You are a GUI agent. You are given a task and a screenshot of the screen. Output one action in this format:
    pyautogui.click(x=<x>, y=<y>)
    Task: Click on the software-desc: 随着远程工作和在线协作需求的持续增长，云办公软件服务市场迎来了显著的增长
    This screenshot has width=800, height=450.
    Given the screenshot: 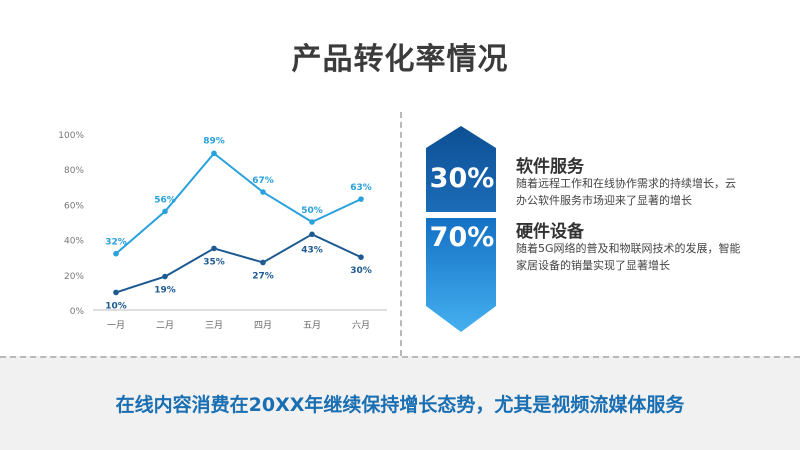 What is the action you would take?
    pyautogui.click(x=626, y=192)
    